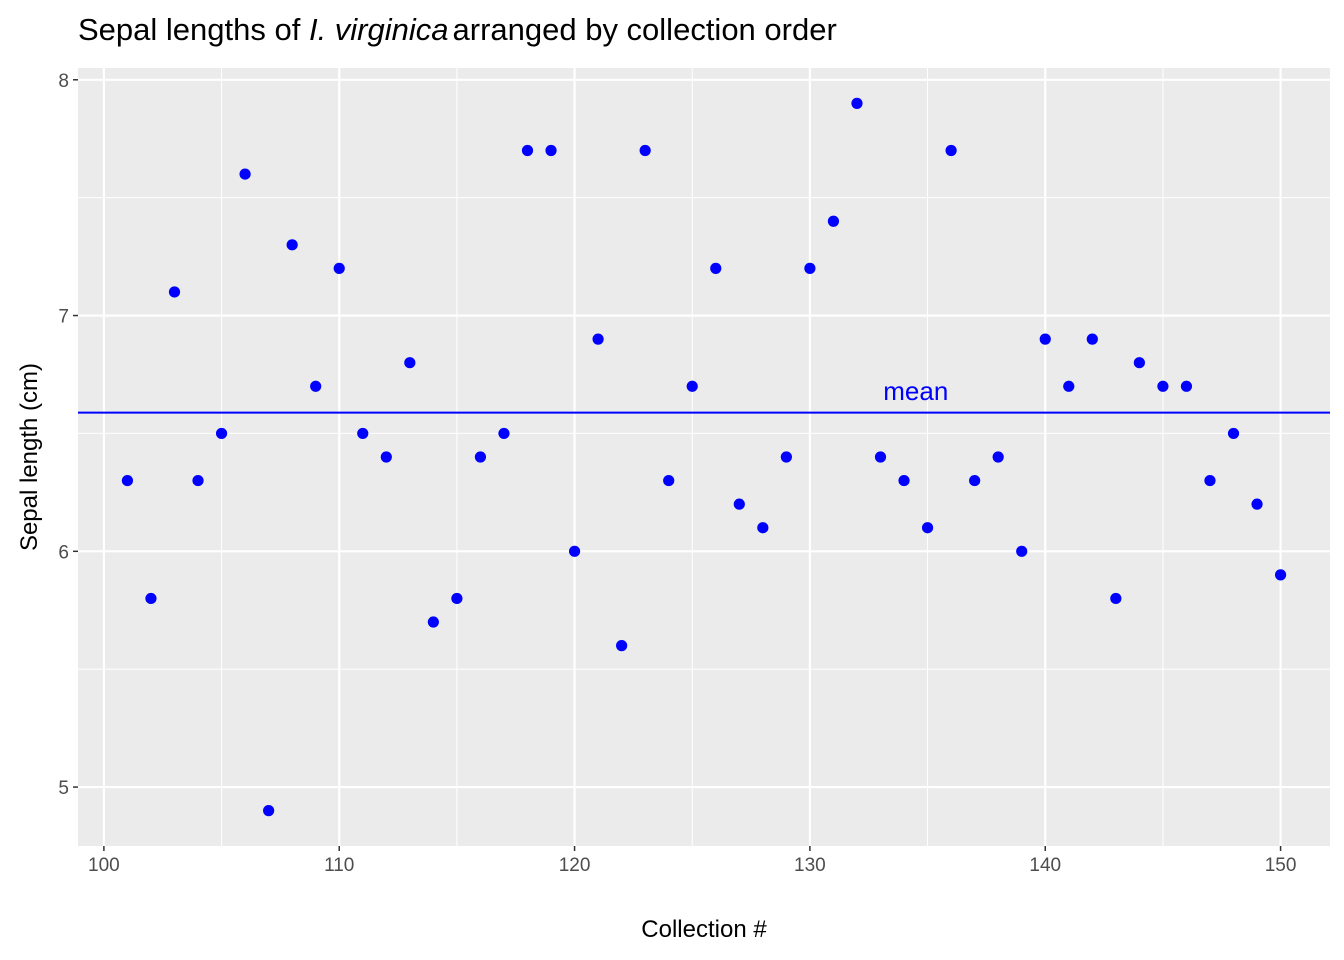 The image size is (1344, 960). Describe the element at coordinates (339, 865) in the screenshot. I see `x-tick-label: 110` at that location.